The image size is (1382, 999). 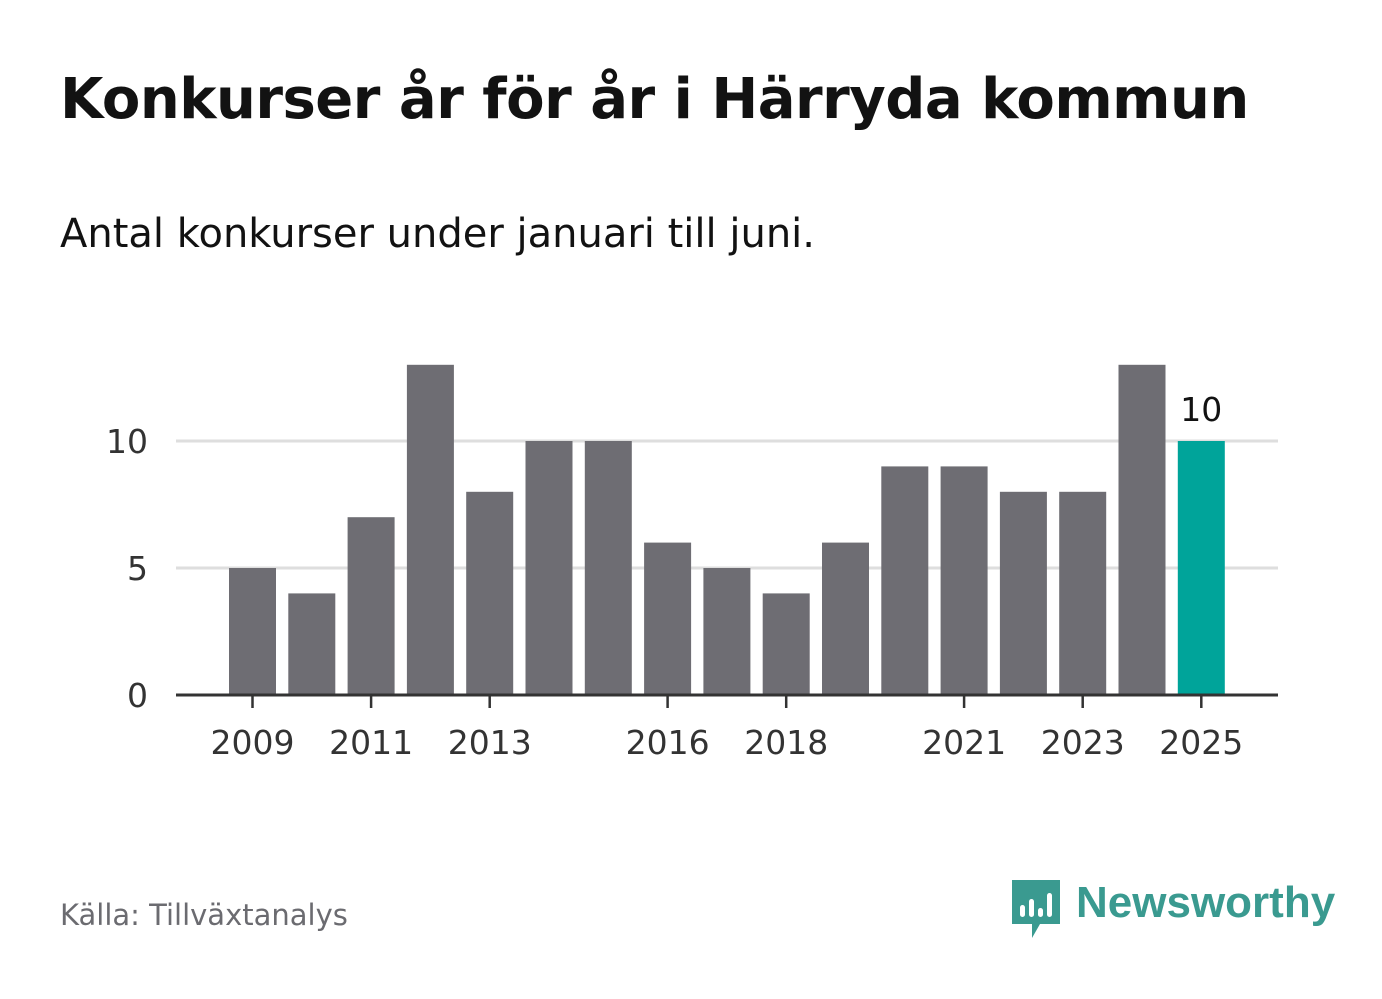 I want to click on bar-2018, so click(x=786, y=644).